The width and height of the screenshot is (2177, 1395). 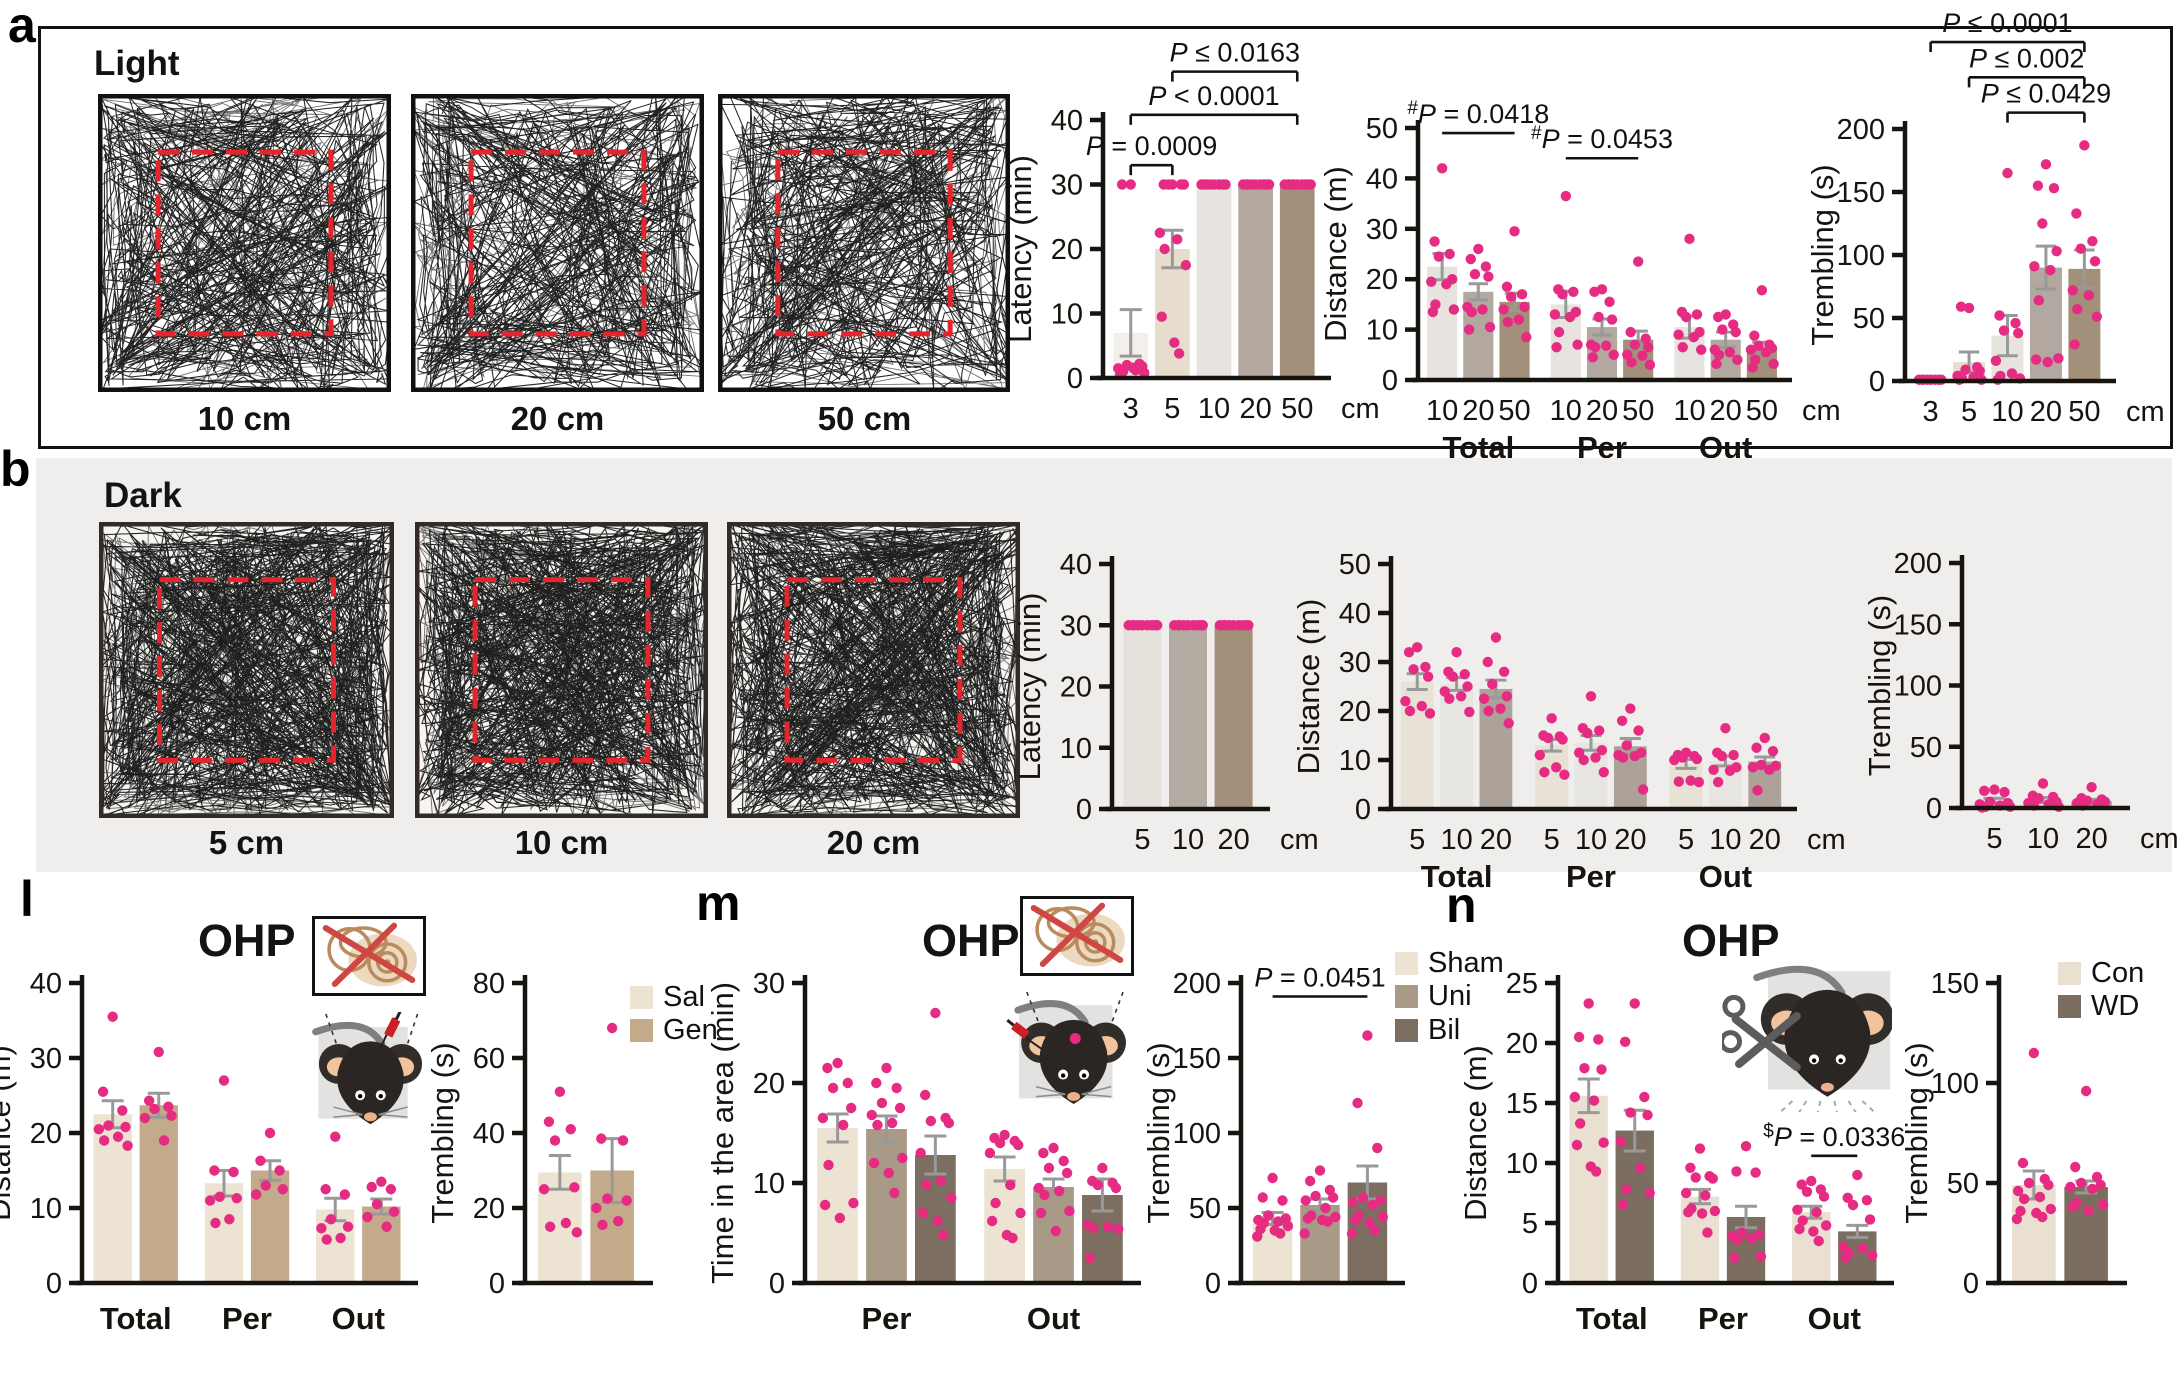 I want to click on legend-item-wd: WD, so click(x=2101, y=1006).